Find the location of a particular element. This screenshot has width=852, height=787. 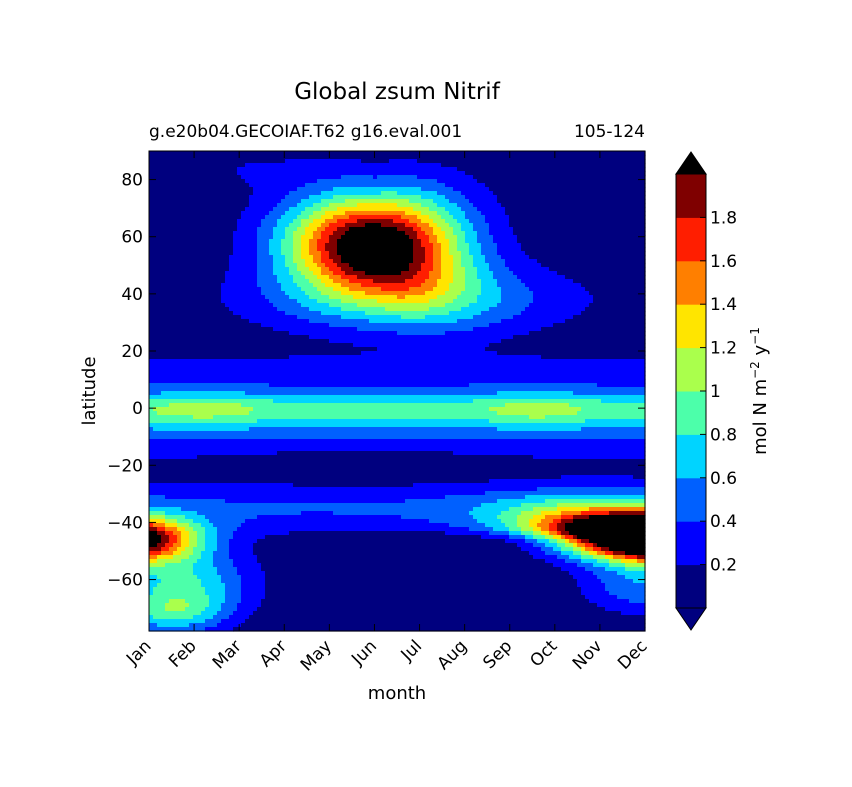

colorbar-segment is located at coordinates (691, 413).